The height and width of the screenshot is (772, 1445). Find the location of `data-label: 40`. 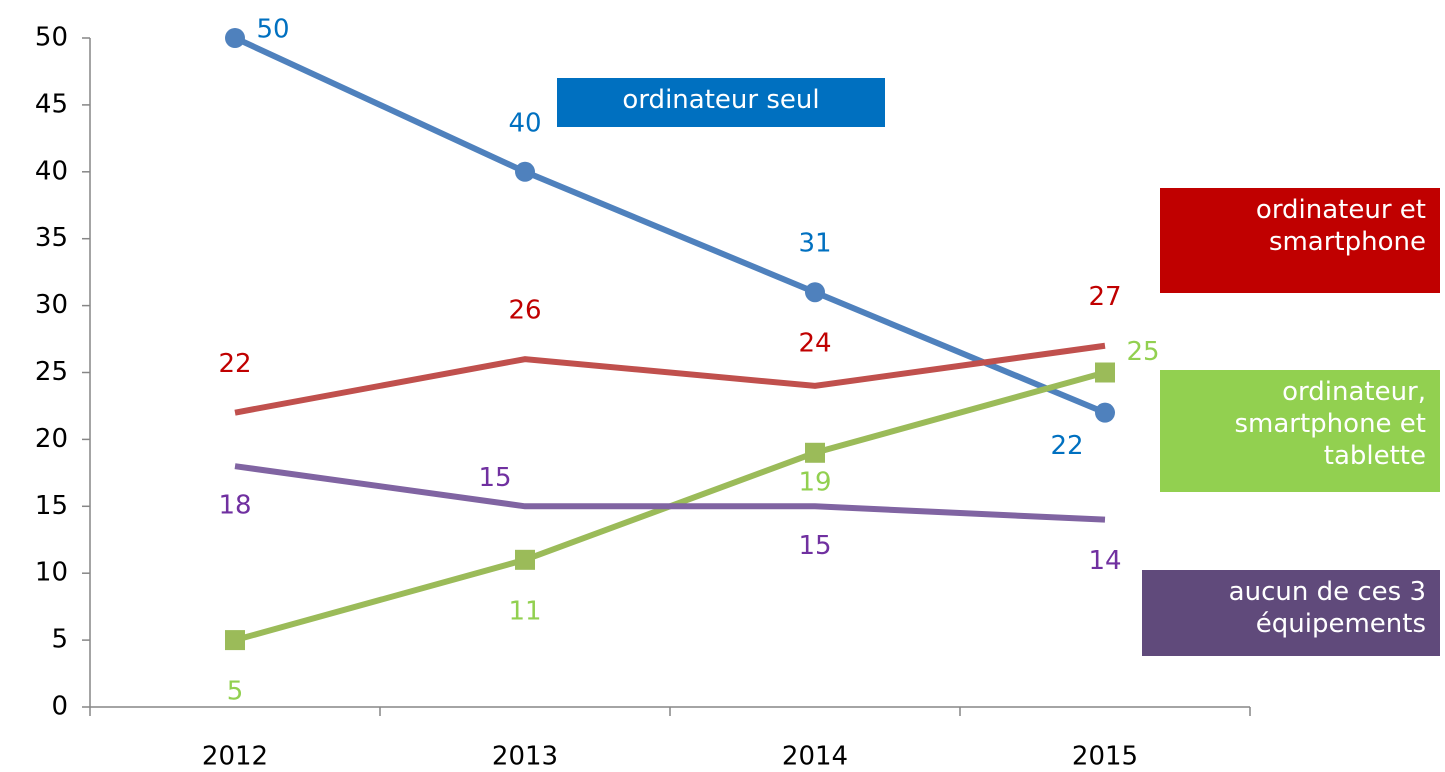

data-label: 40 is located at coordinates (524, 123).